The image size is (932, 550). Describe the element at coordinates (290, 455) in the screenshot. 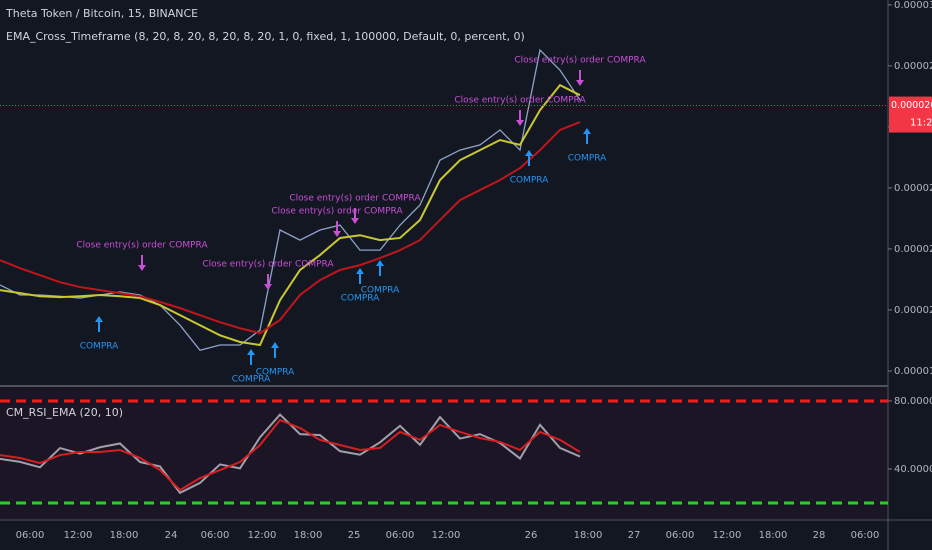

I see `series-line` at that location.